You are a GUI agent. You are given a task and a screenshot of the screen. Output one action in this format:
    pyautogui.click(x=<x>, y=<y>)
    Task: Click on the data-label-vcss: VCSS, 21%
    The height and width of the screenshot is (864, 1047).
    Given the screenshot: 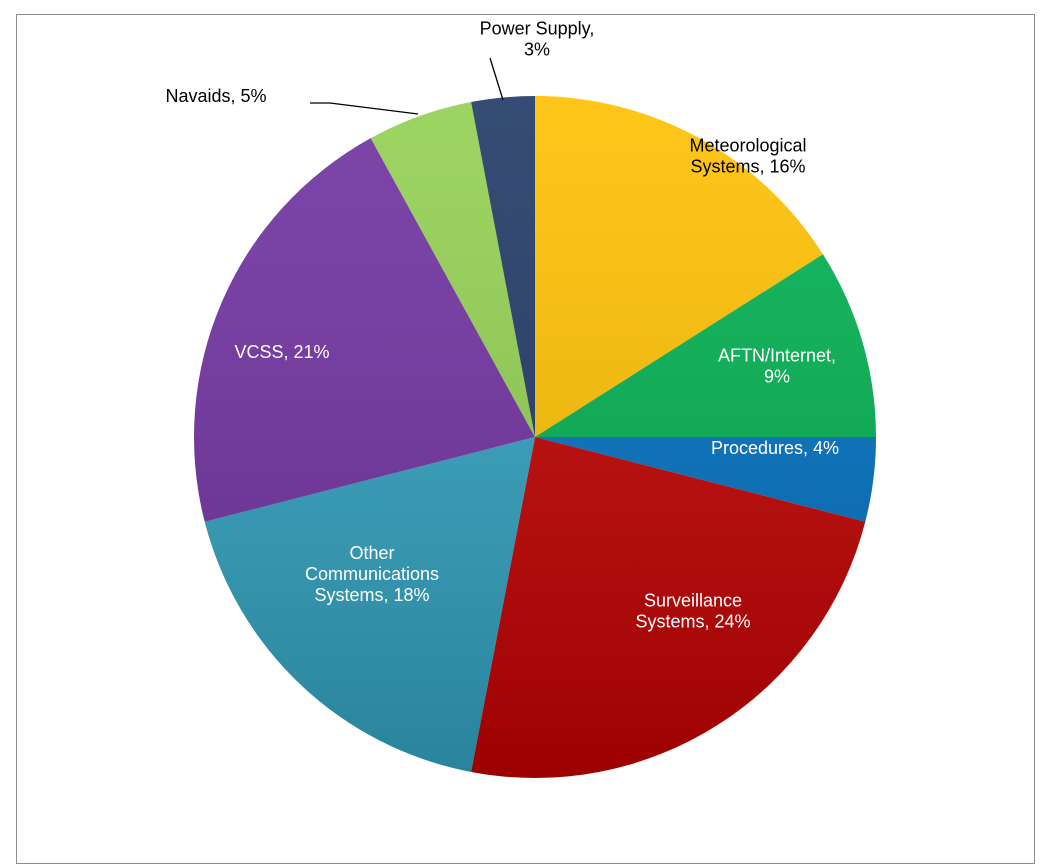 What is the action you would take?
    pyautogui.click(x=281, y=352)
    